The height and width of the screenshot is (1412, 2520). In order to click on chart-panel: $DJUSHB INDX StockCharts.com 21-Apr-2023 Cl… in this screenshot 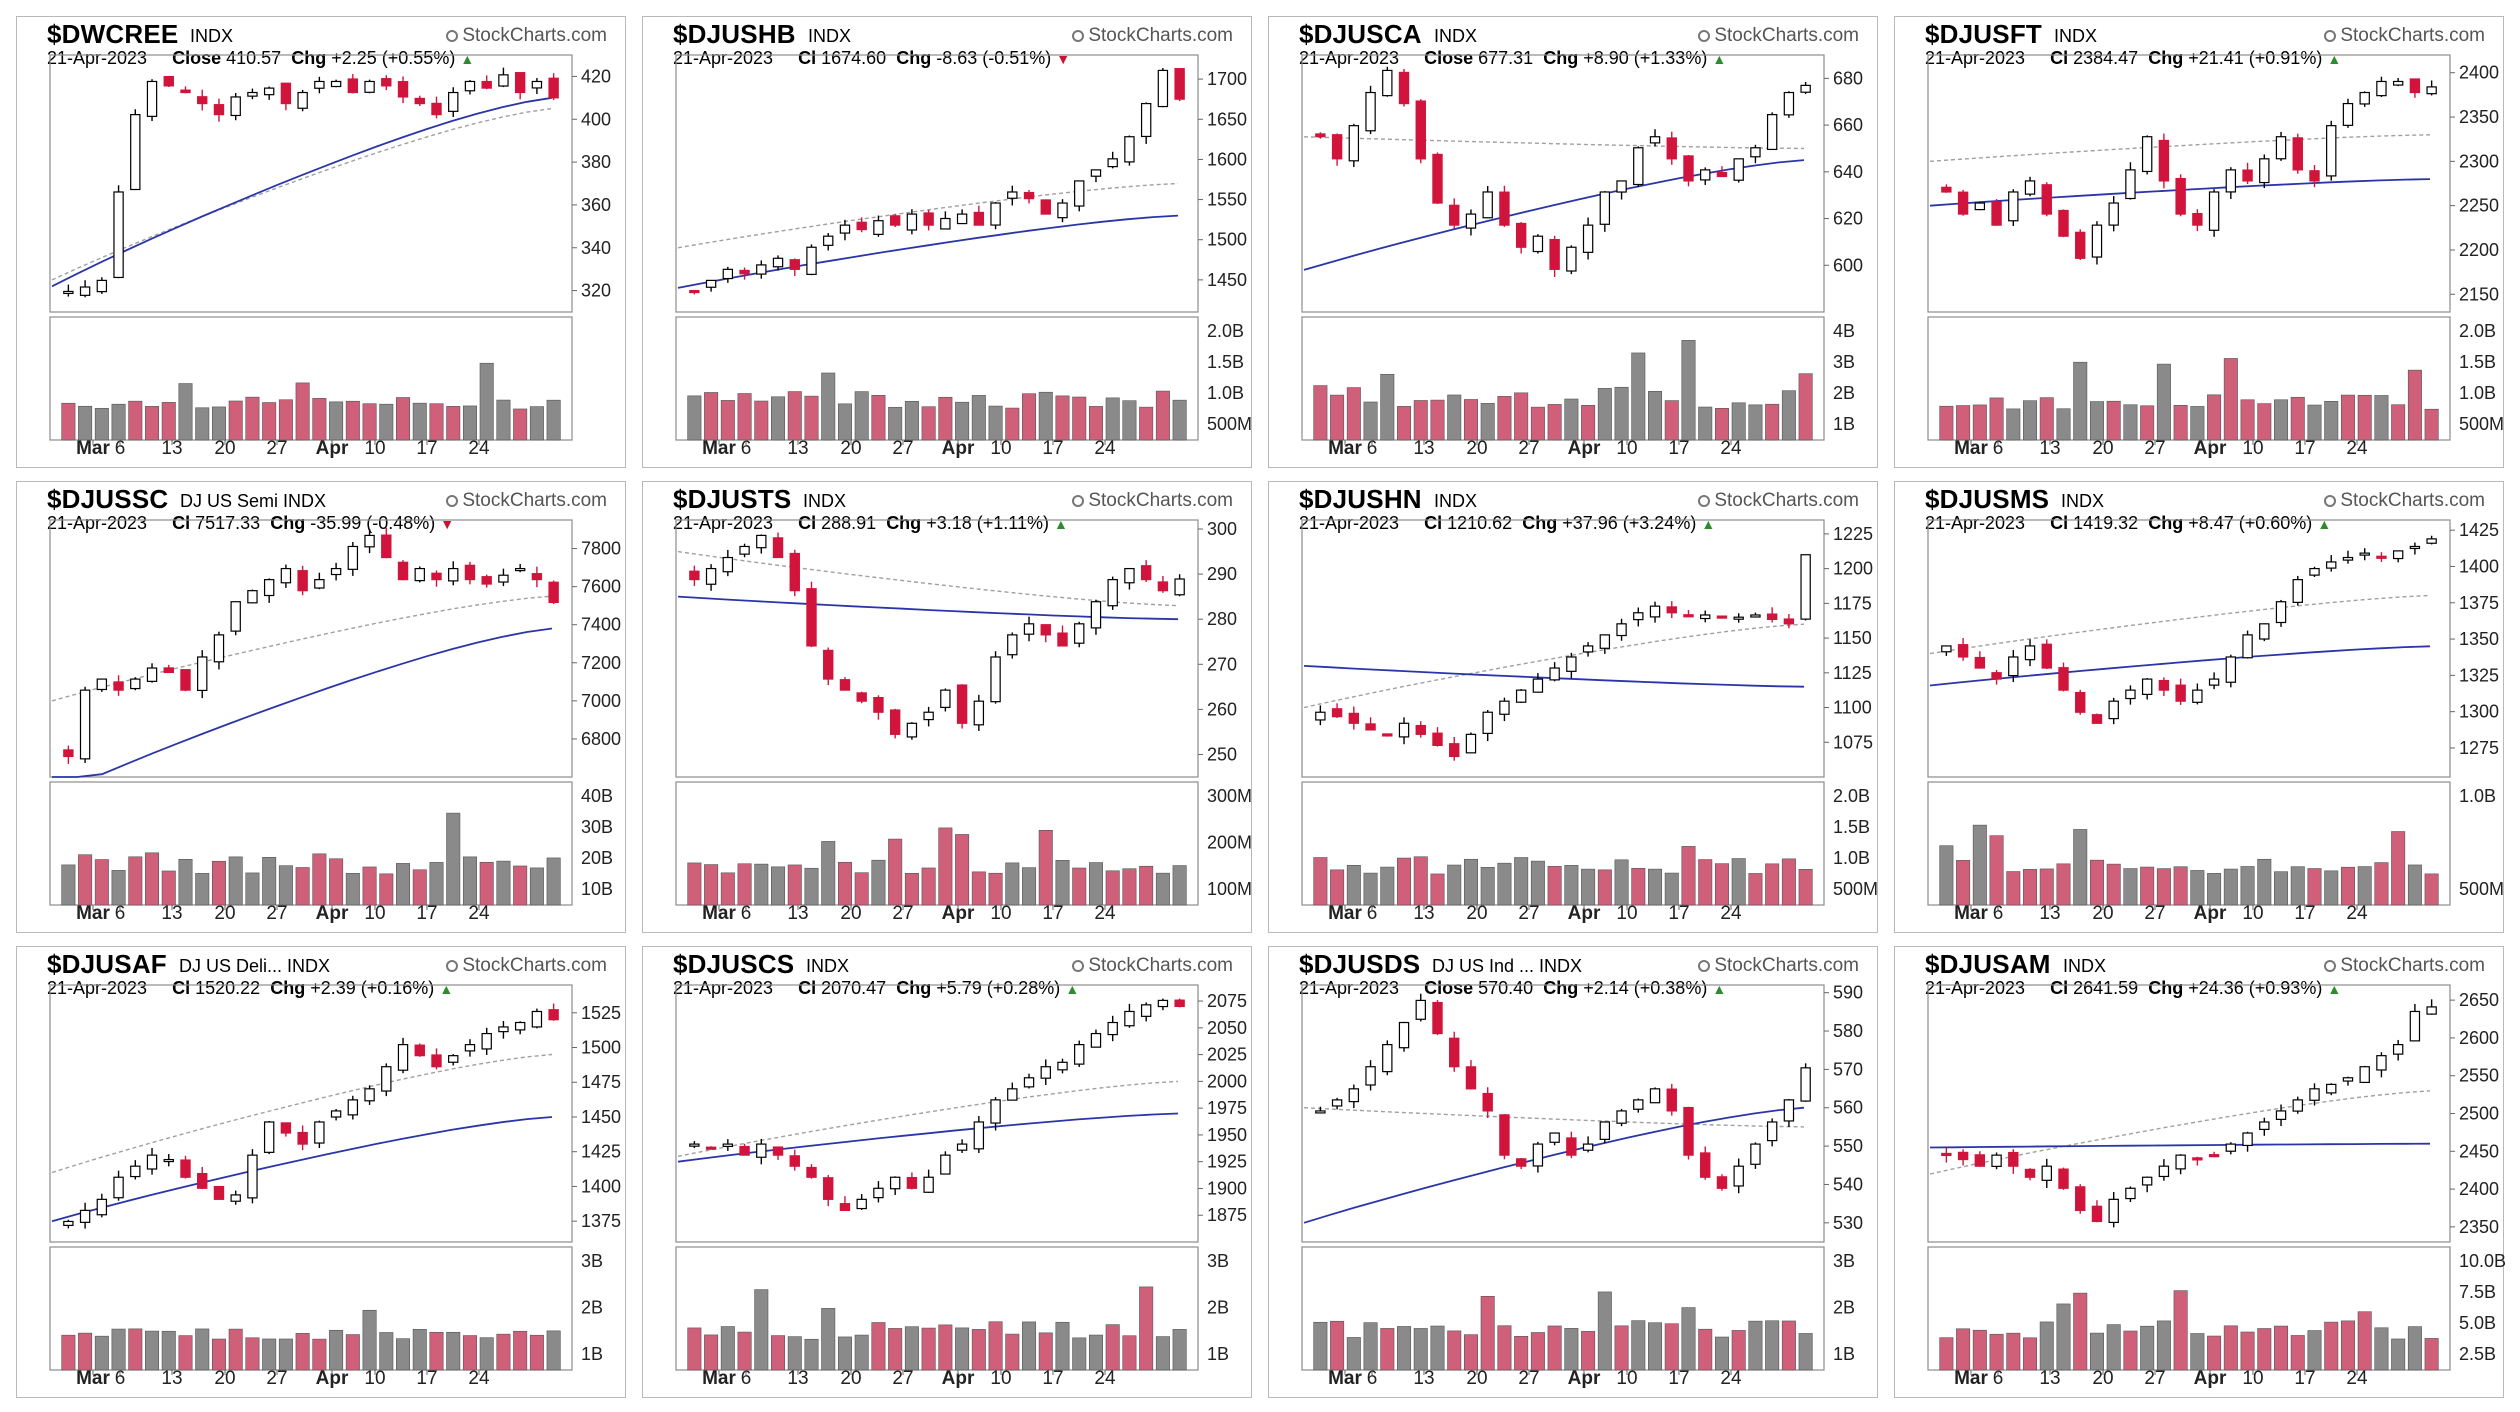, I will do `click(947, 242)`.